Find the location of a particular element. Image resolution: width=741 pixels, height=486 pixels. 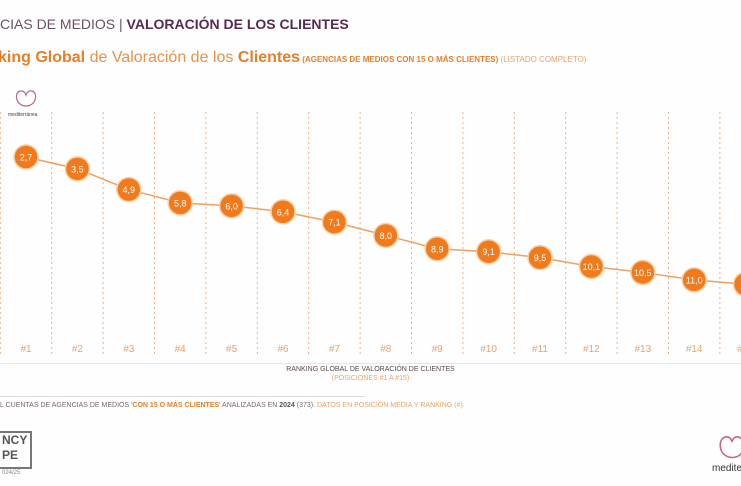

data-label: 11,0 is located at coordinates (694, 280).